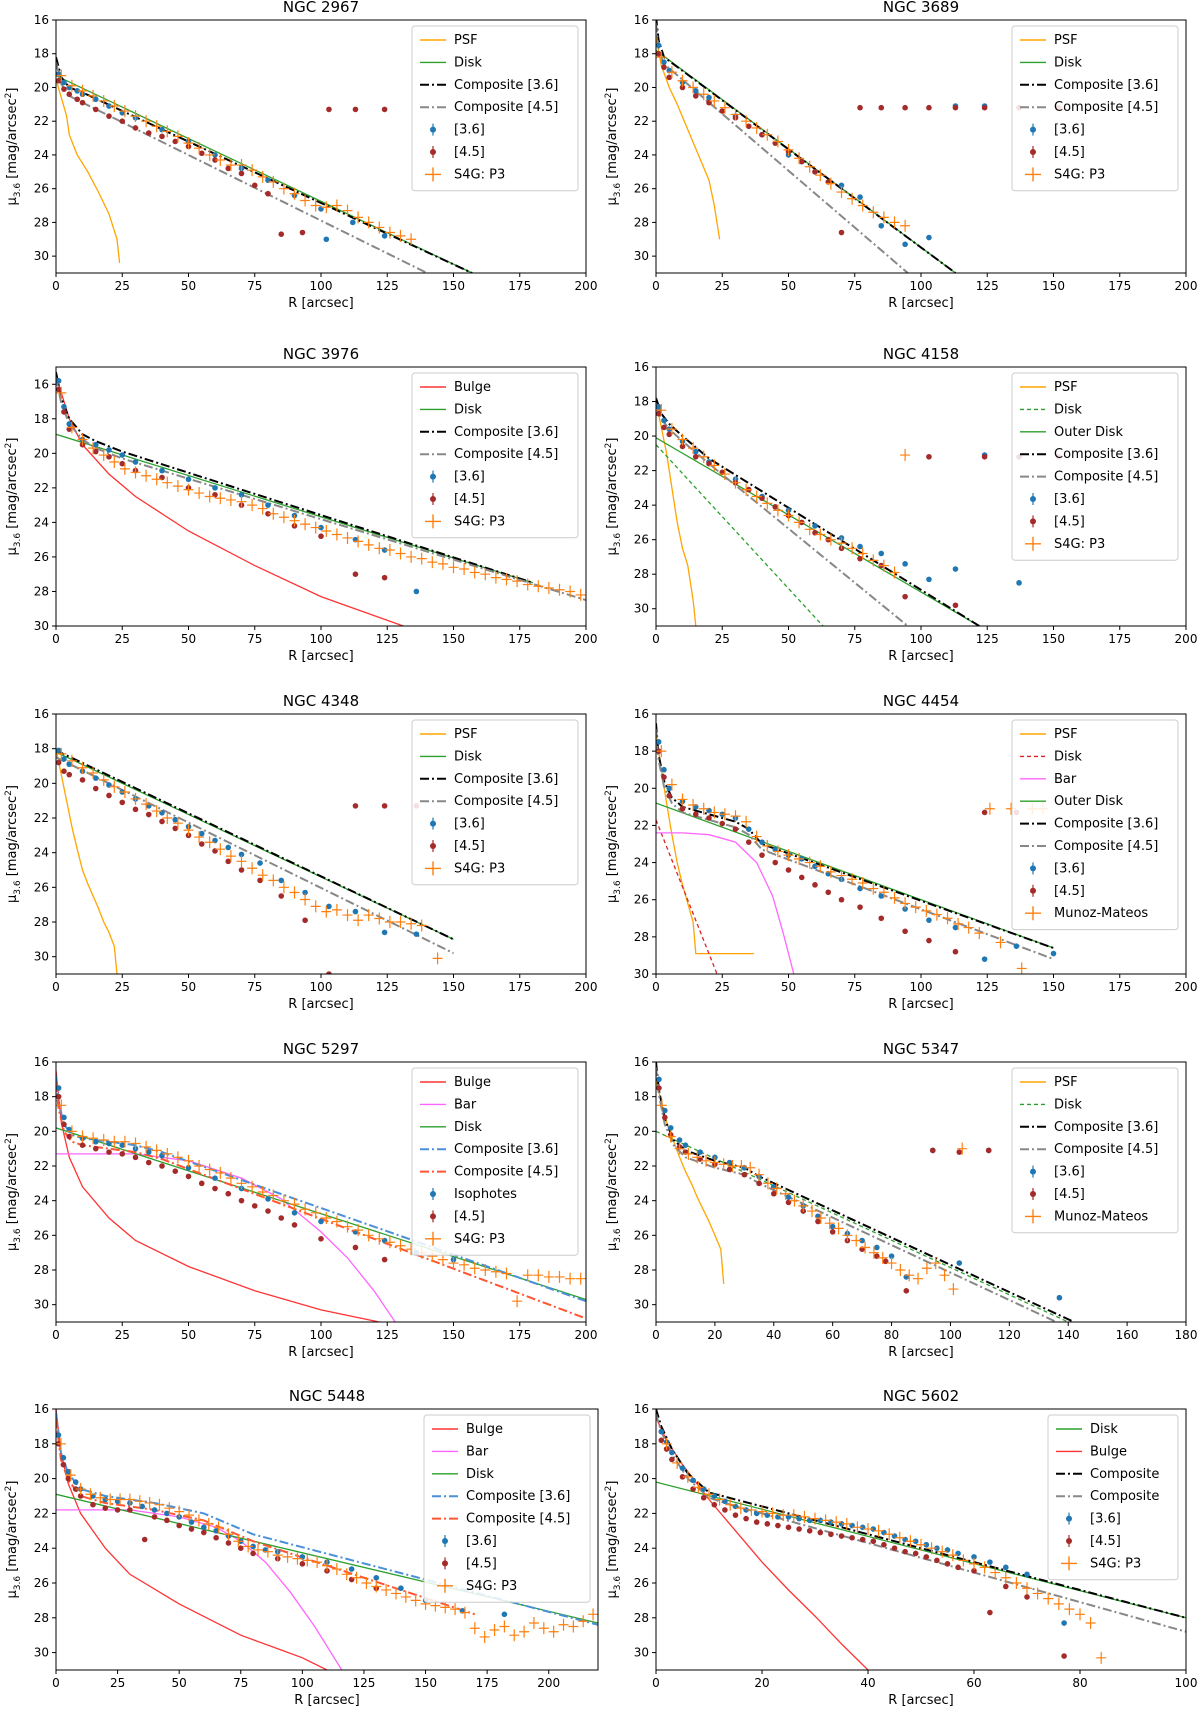 The width and height of the screenshot is (1200, 1719). I want to click on x-tick-label: 125, so click(387, 987).